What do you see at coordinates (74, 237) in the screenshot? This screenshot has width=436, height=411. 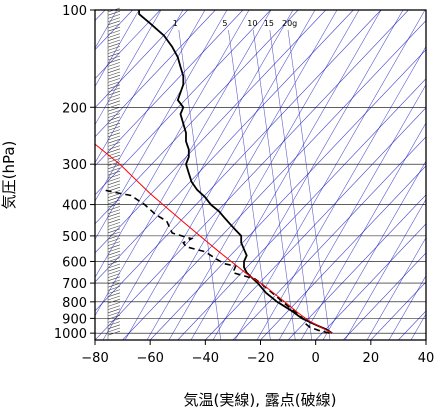 I see `y-tick-label: 500` at bounding box center [74, 237].